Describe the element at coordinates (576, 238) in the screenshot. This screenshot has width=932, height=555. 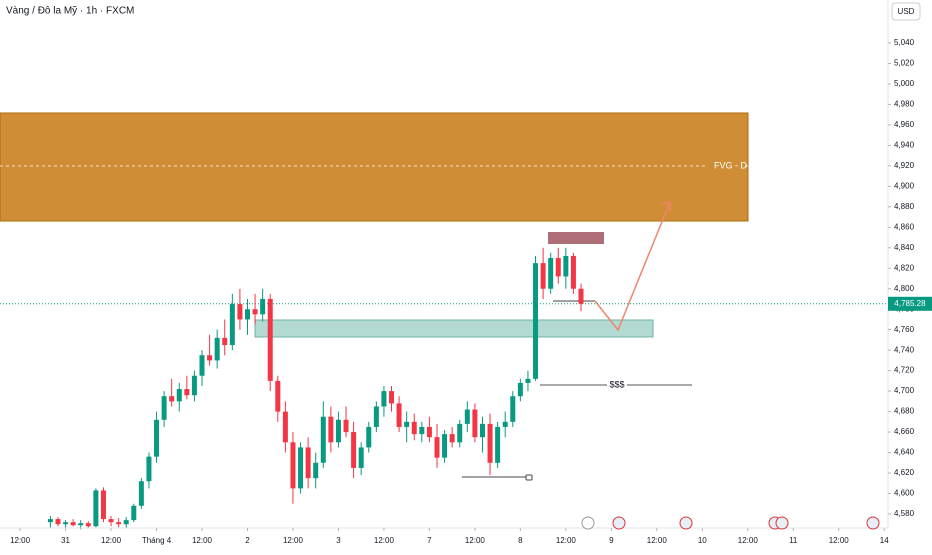
I see `supply-box` at that location.